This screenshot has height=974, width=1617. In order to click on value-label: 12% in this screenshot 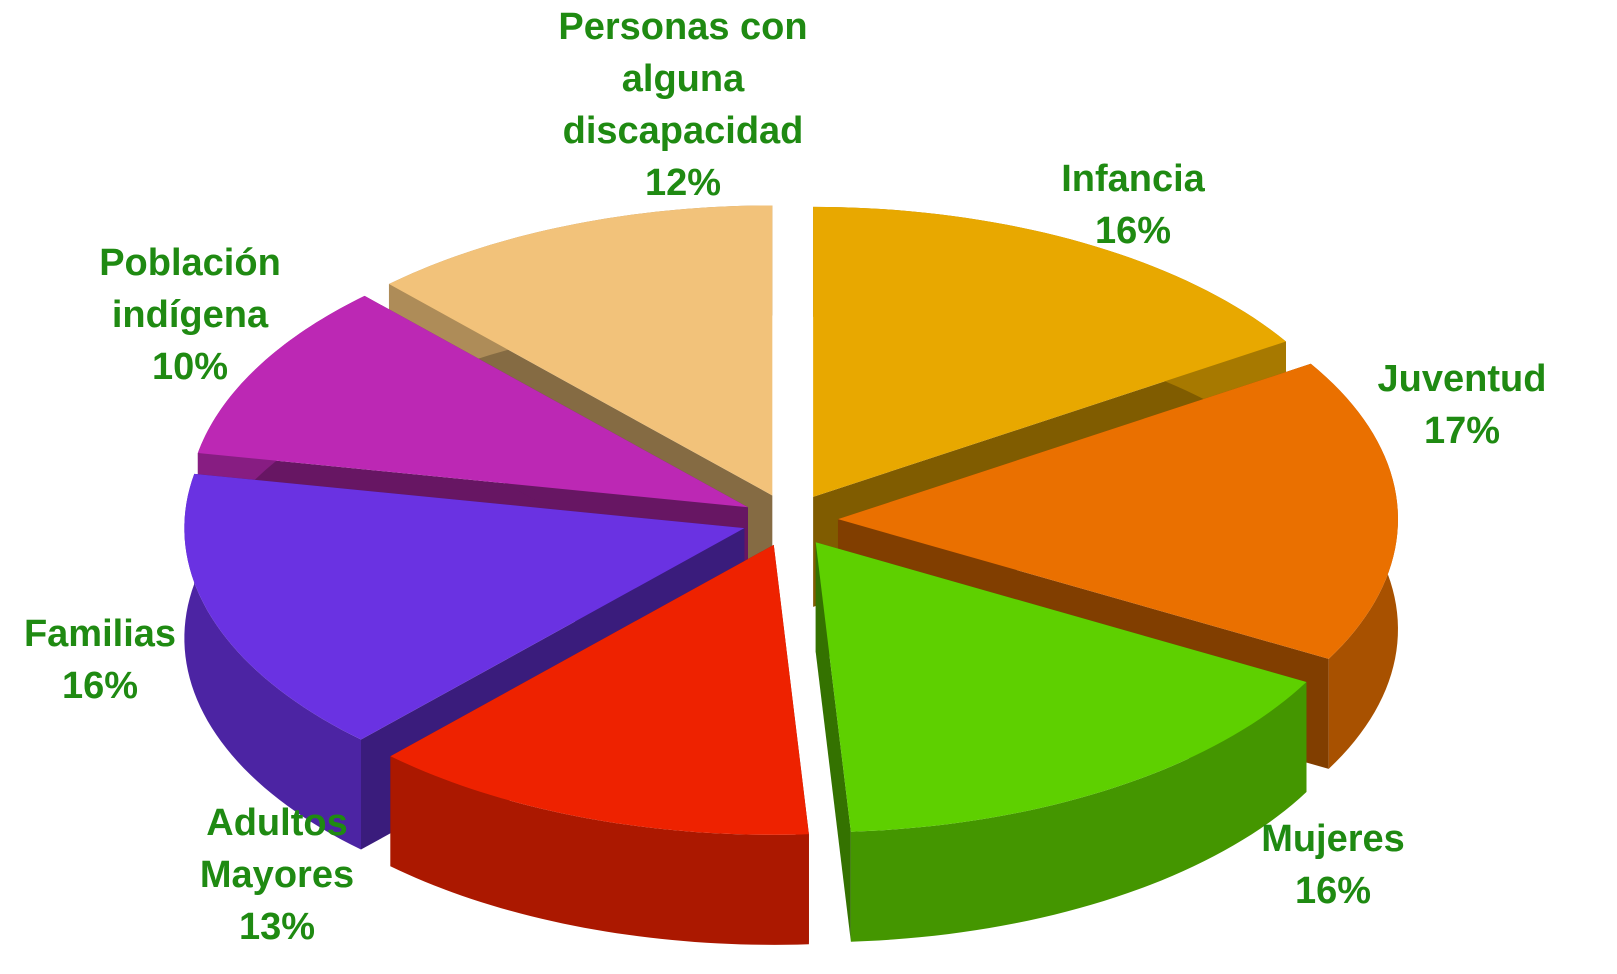, I will do `click(683, 183)`.